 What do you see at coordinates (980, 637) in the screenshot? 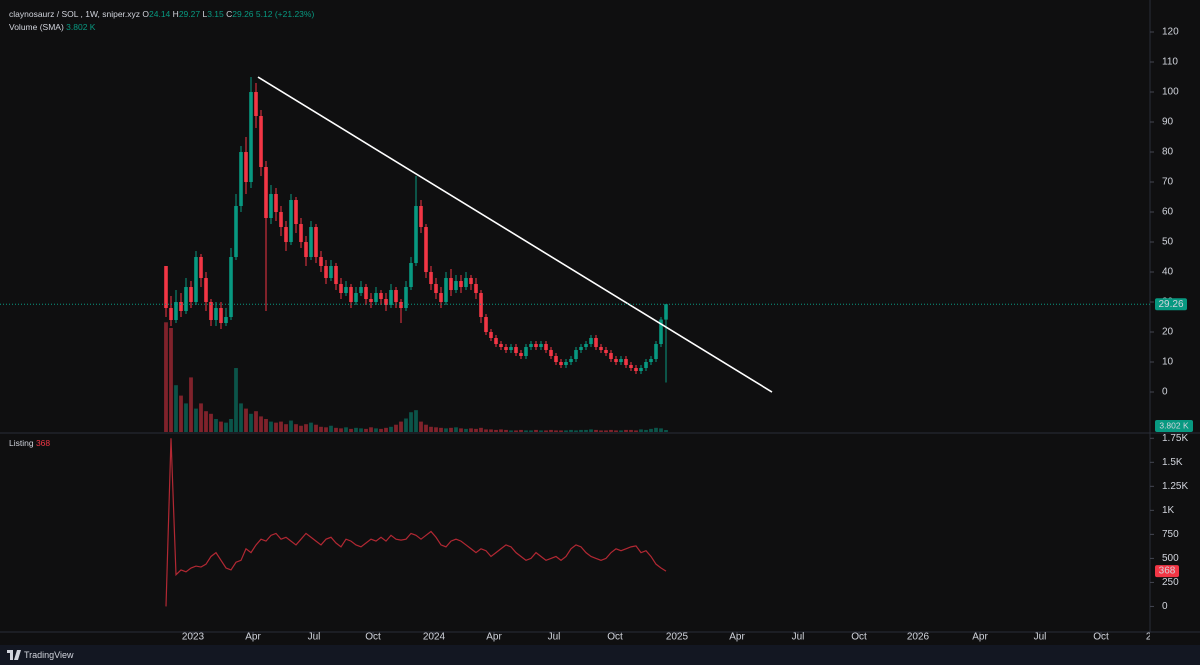
I see `x-tick-label: Apr` at bounding box center [980, 637].